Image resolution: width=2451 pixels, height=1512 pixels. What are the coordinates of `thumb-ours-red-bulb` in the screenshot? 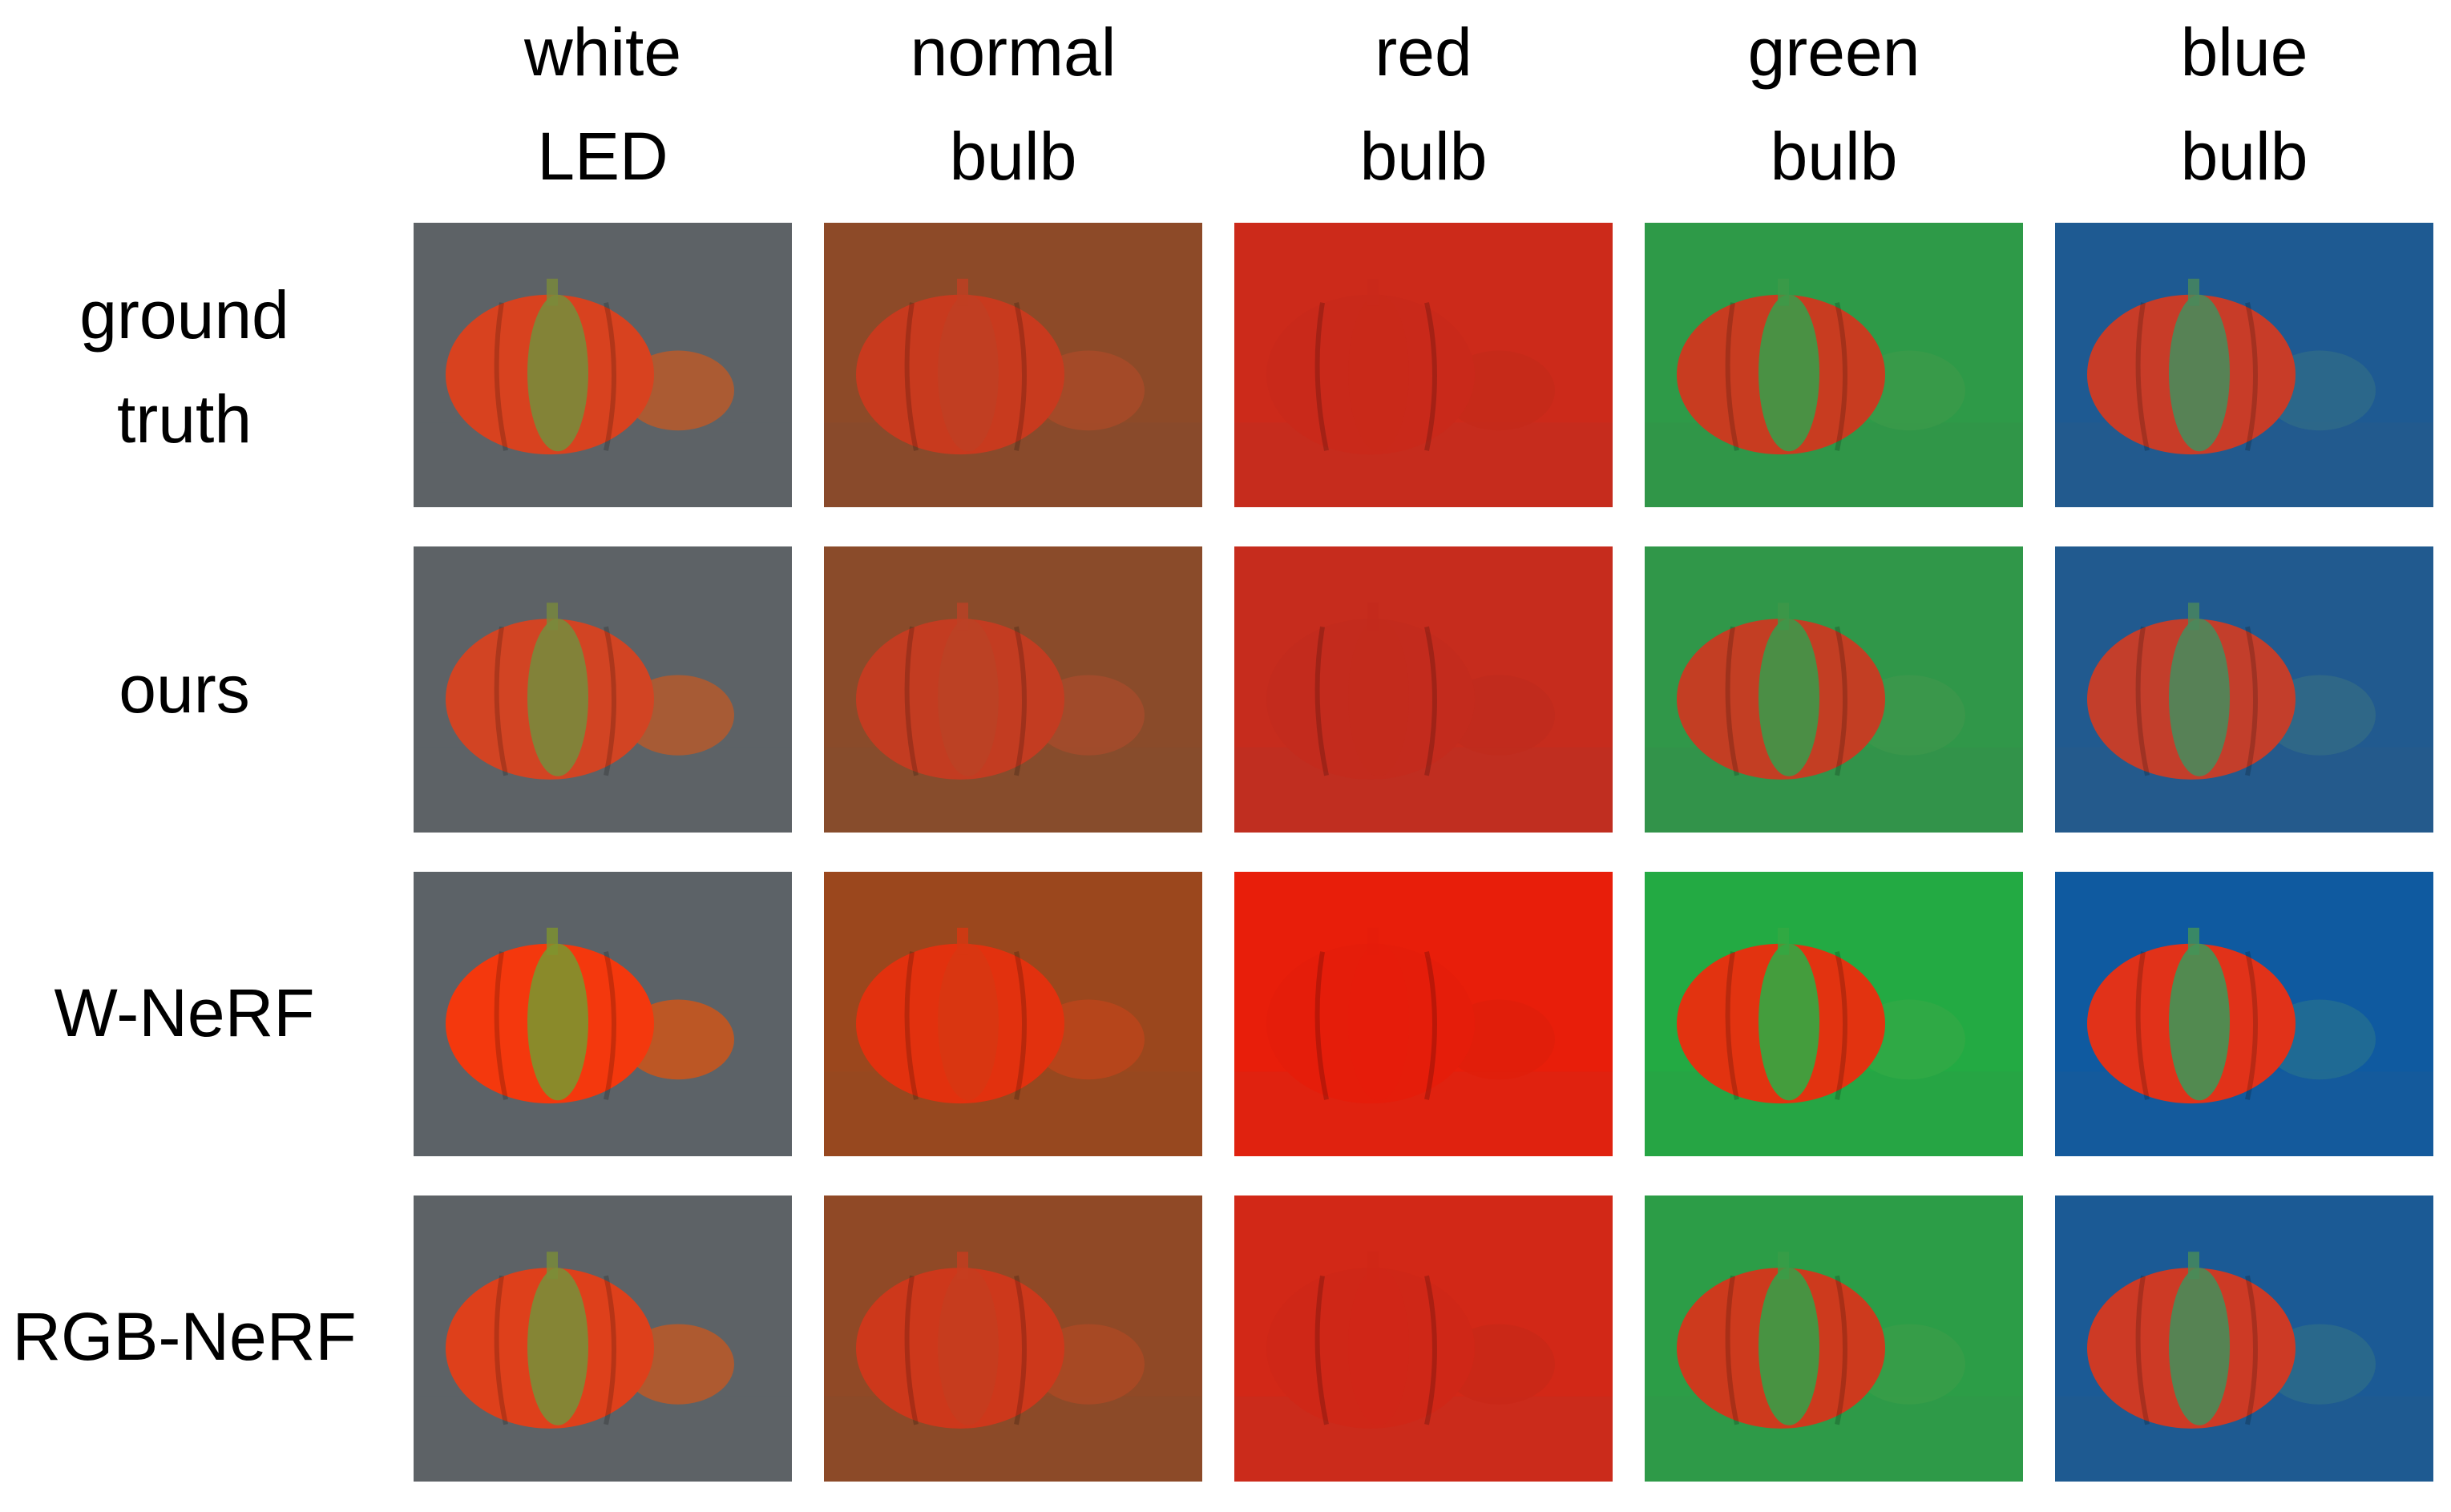 It's located at (1423, 689).